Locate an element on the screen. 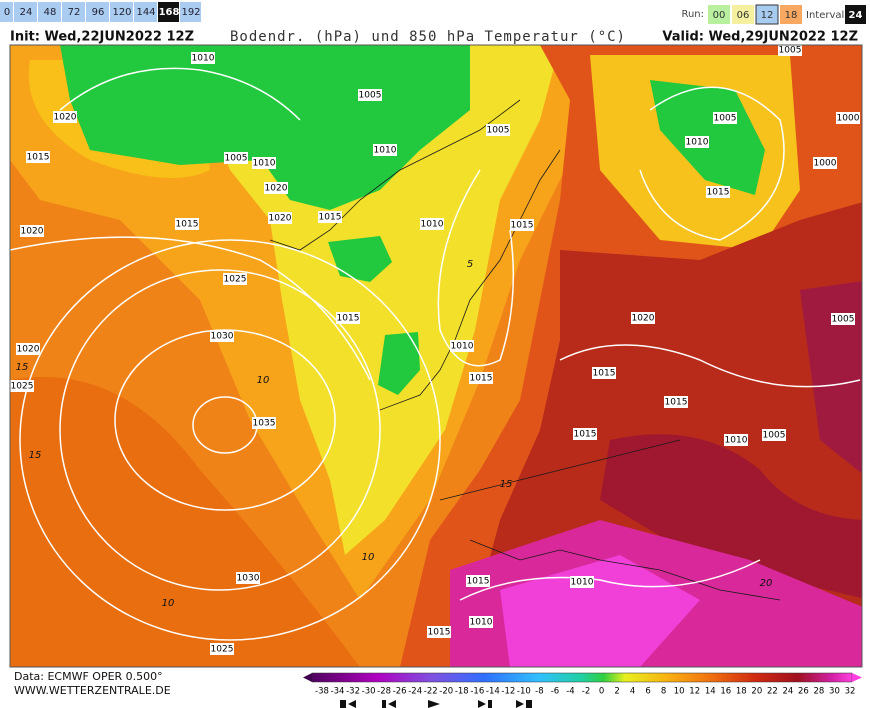 Image resolution: width=870 pixels, height=708 pixels. hour-label: 168 is located at coordinates (169, 12).